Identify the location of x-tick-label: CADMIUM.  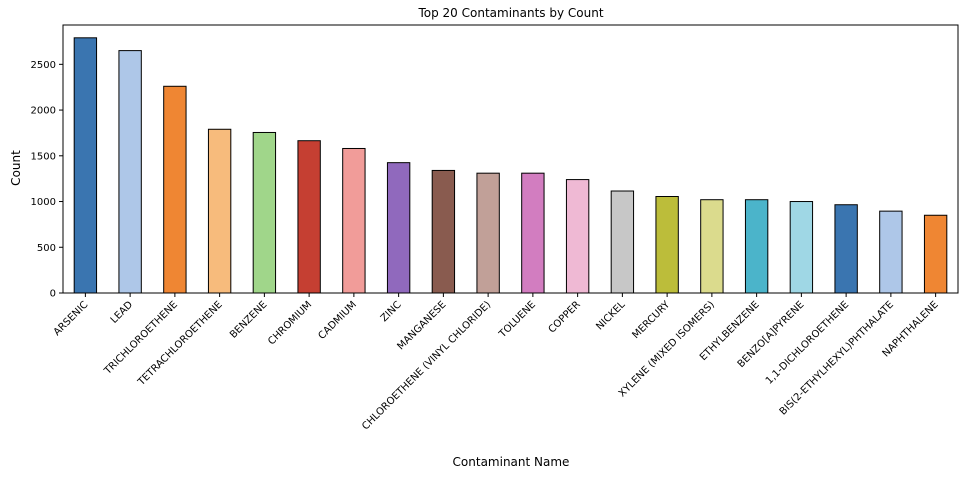
(338, 320).